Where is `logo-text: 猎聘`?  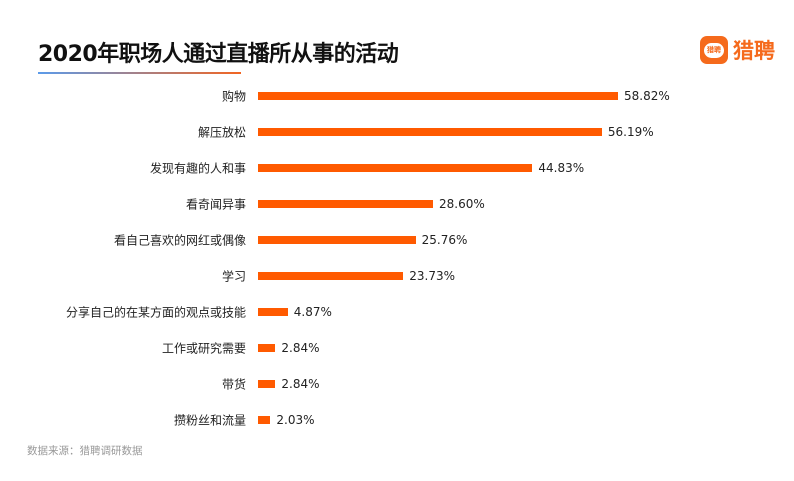
logo-text: 猎聘 is located at coordinates (754, 51).